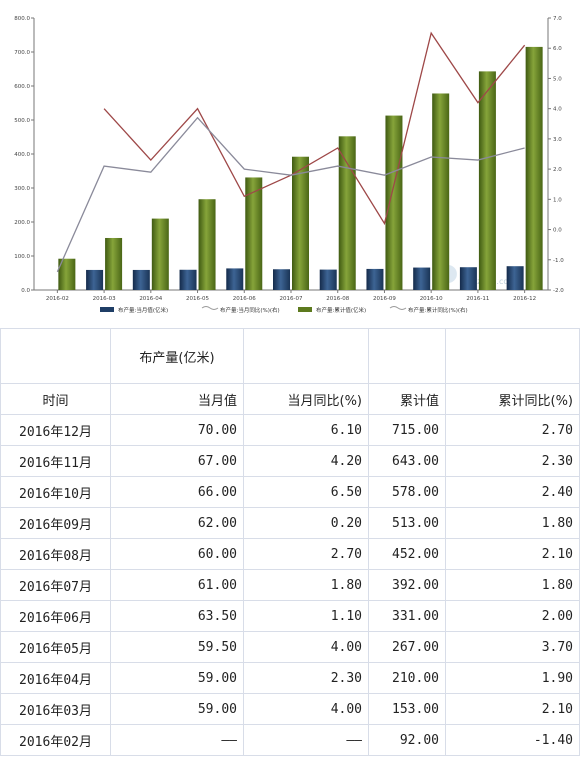 Image resolution: width=580 pixels, height=770 pixels. What do you see at coordinates (407, 740) in the screenshot?
I see `row-cumulative-value-cell: 92.00` at bounding box center [407, 740].